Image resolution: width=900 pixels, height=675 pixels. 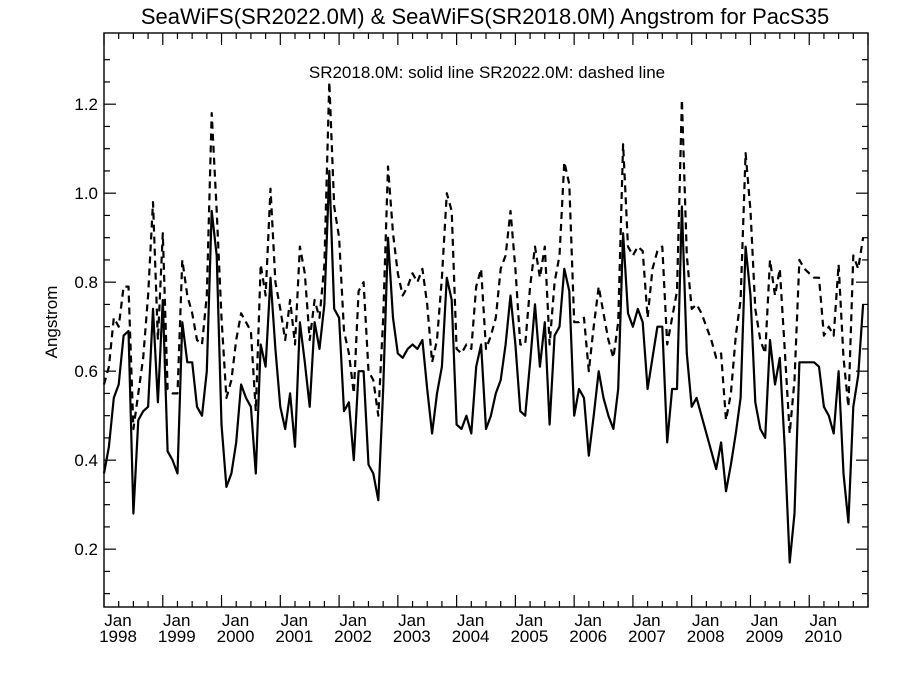 What do you see at coordinates (86, 371) in the screenshot?
I see `y-tick-label: 0.6` at bounding box center [86, 371].